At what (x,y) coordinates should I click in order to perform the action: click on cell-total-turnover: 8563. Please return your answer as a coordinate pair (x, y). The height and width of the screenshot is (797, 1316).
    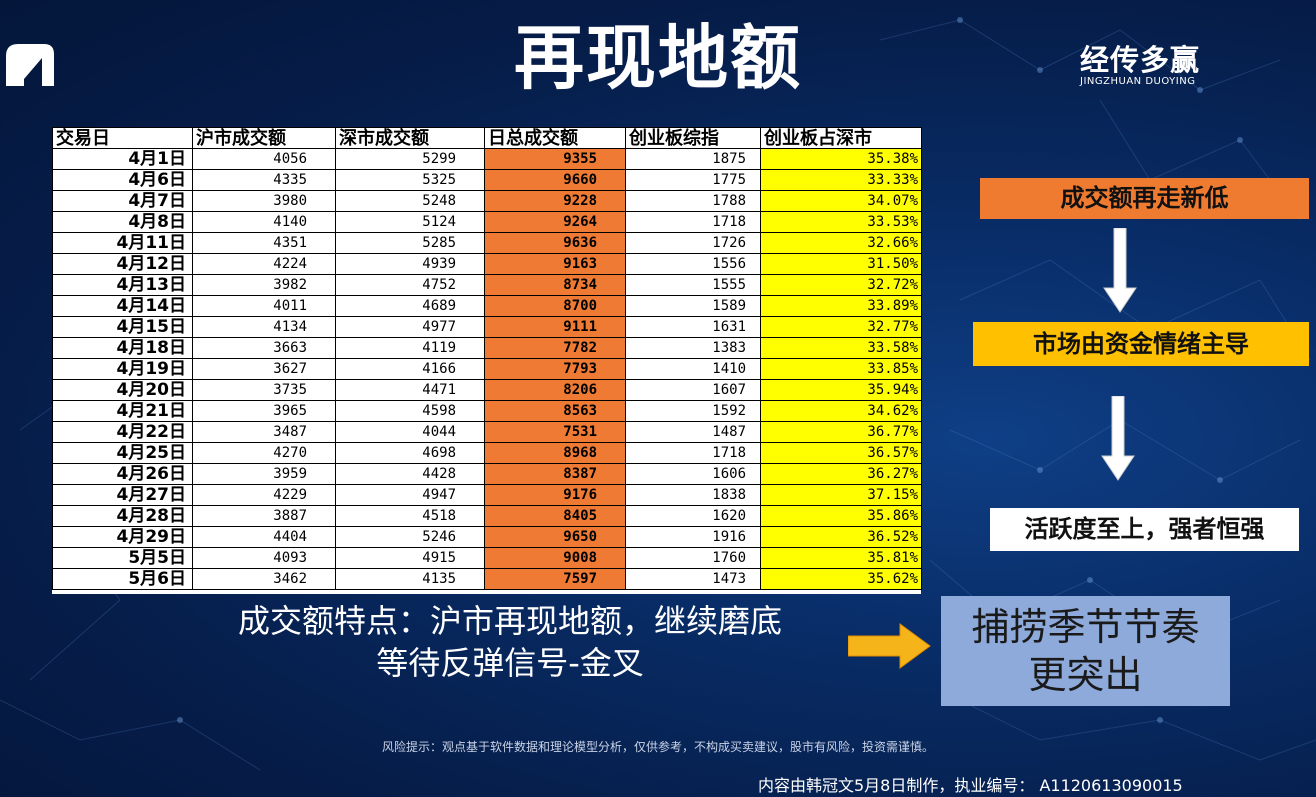
    Looking at the image, I should click on (555, 411).